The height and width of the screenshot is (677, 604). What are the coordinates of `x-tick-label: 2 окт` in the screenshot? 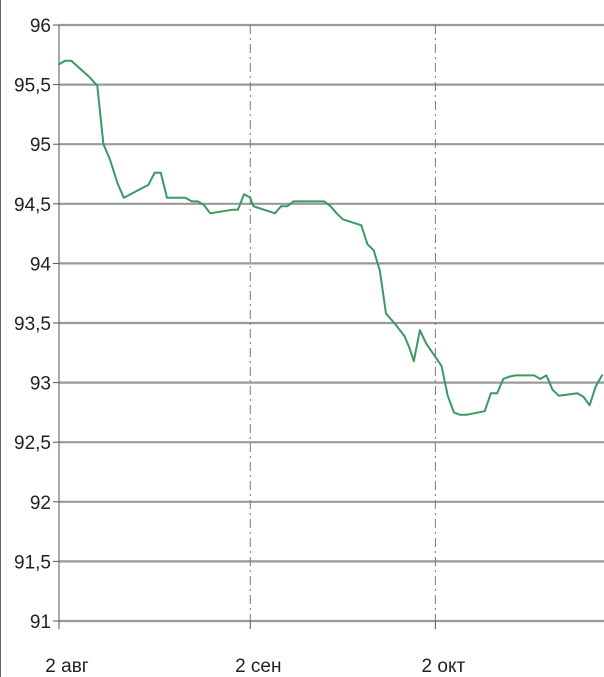 It's located at (444, 666).